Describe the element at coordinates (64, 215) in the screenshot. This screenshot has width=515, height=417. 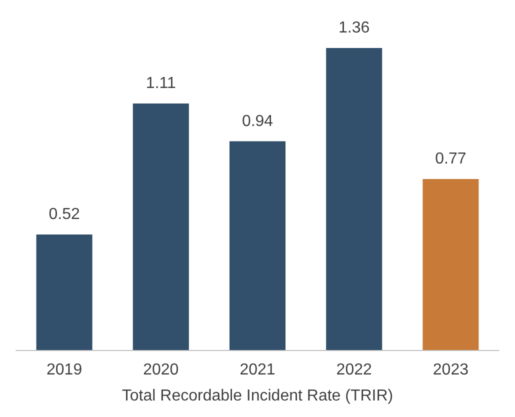
I see `data-label: 0.52` at that location.